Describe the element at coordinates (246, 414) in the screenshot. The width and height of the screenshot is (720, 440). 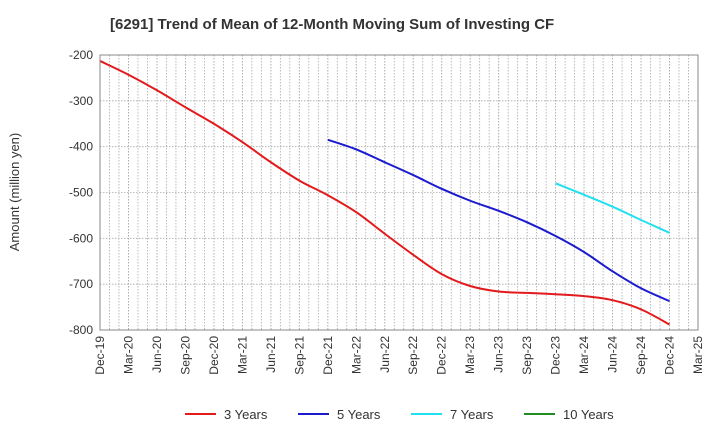
I see `legend-label-3-years: 3 Years` at that location.